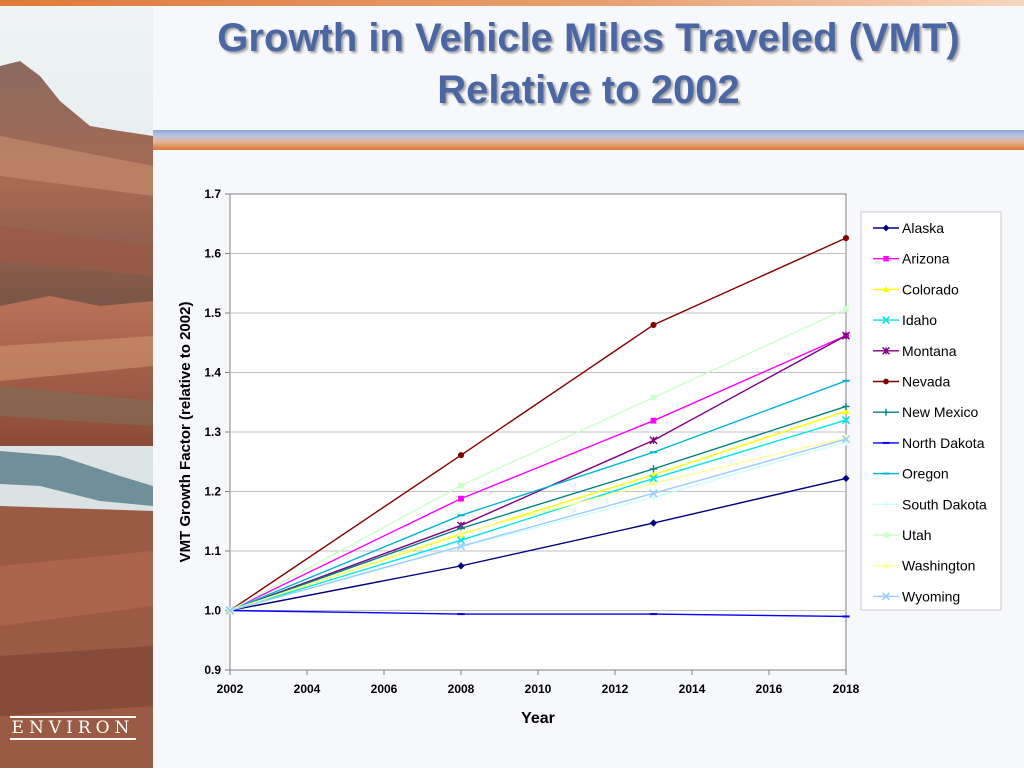 The height and width of the screenshot is (773, 1024). I want to click on y-tick-label: 1.7, so click(212, 194).